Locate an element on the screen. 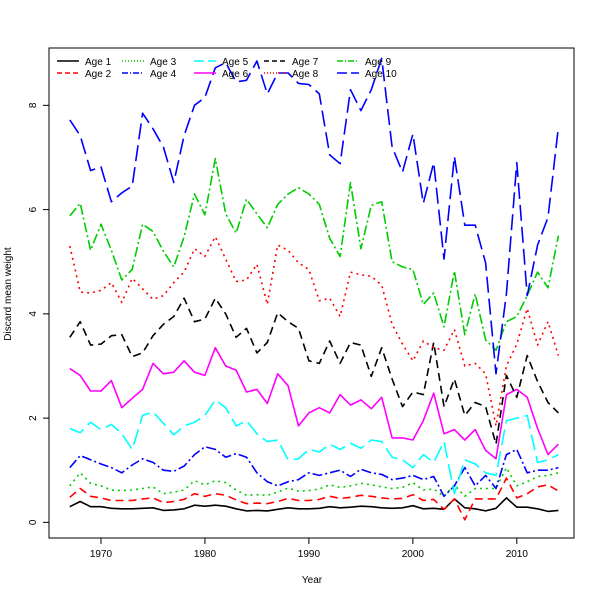 The height and width of the screenshot is (600, 600). legend-label-age-10: Age 10 is located at coordinates (381, 74).